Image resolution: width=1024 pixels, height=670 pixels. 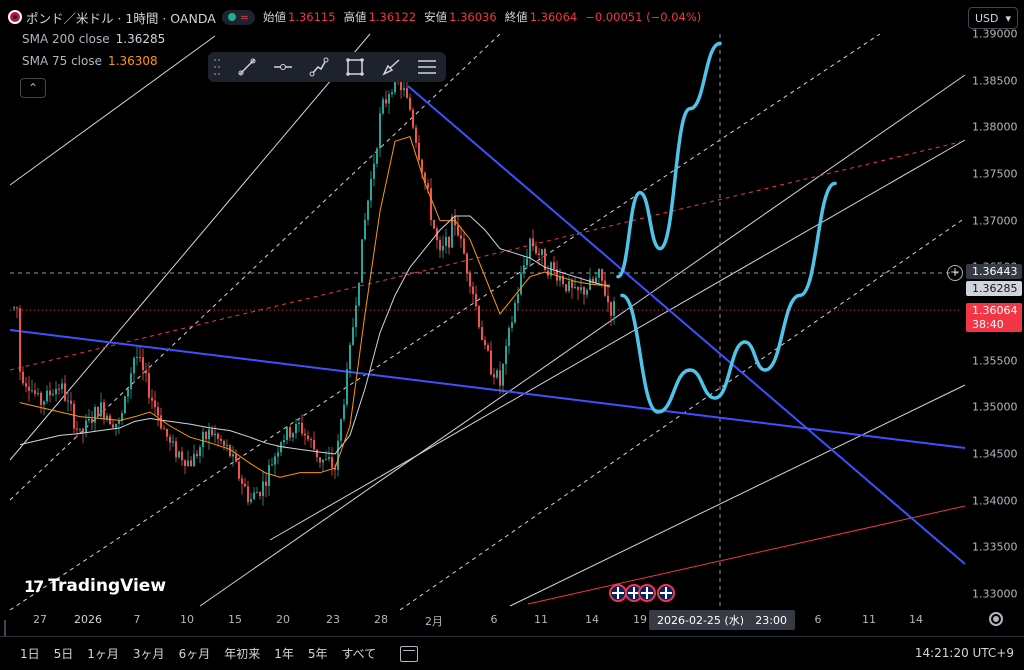 What do you see at coordinates (244, 17) in the screenshot?
I see `wave-icon: ≈` at bounding box center [244, 17].